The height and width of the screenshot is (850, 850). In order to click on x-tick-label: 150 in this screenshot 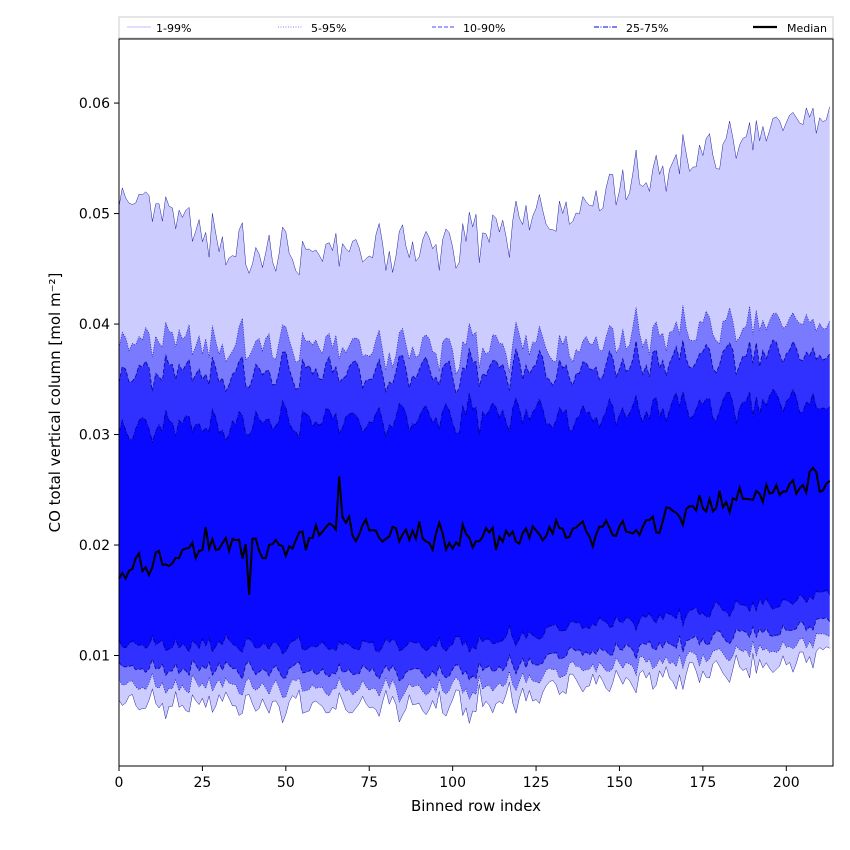, I will do `click(619, 783)`.